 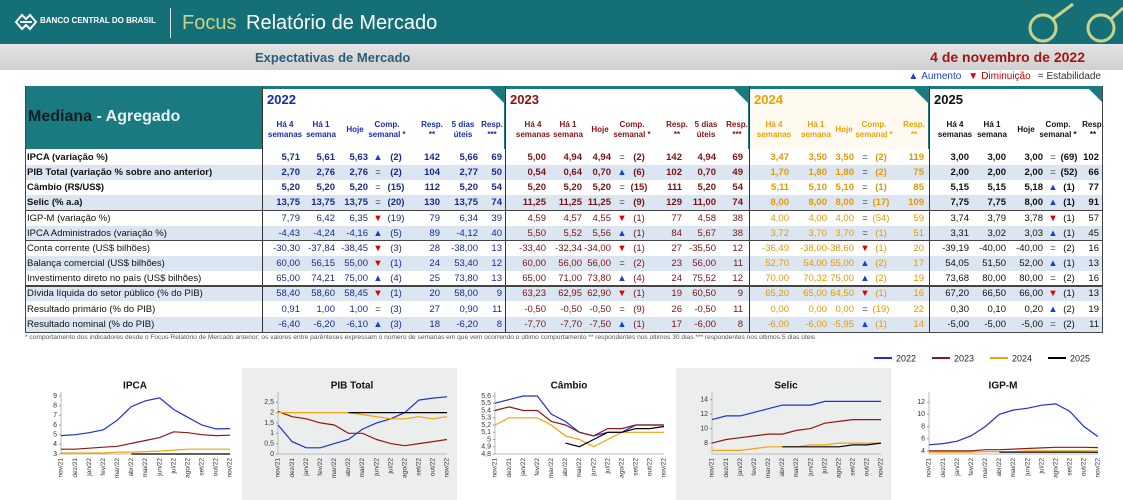 What do you see at coordinates (774, 129) in the screenshot?
I see `column-header: Há 4 semanas` at bounding box center [774, 129].